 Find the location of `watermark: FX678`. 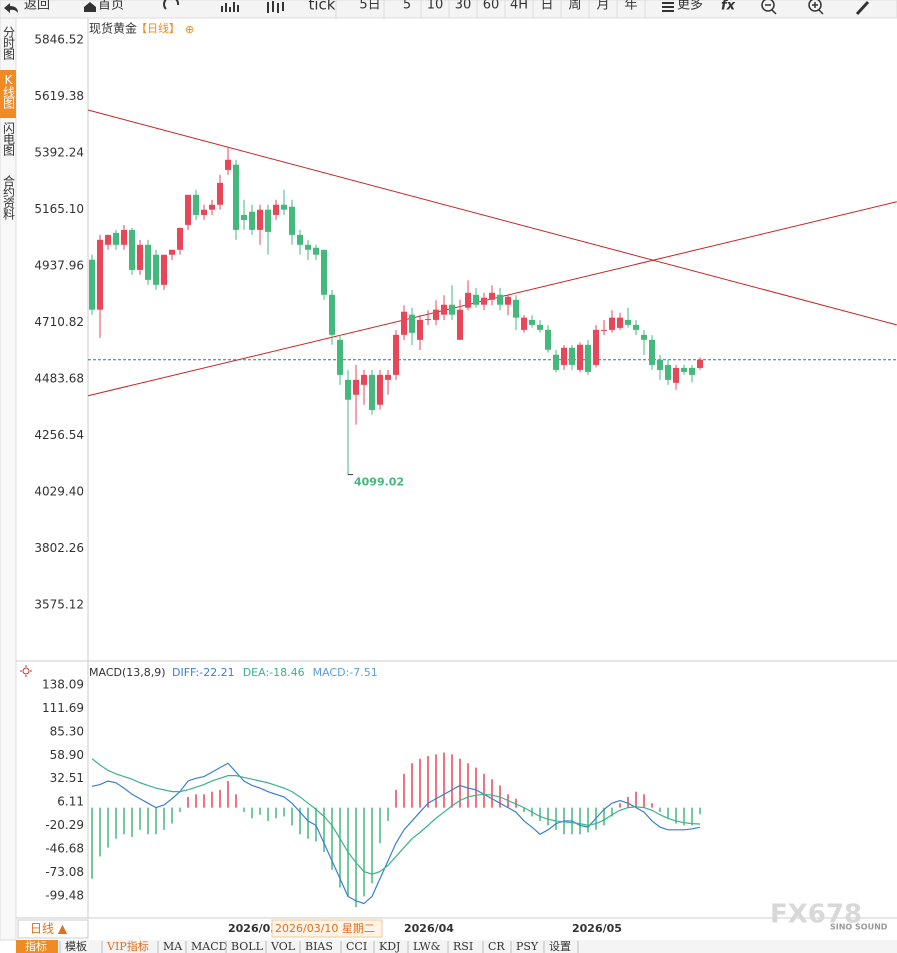

watermark: FX678 is located at coordinates (816, 915).